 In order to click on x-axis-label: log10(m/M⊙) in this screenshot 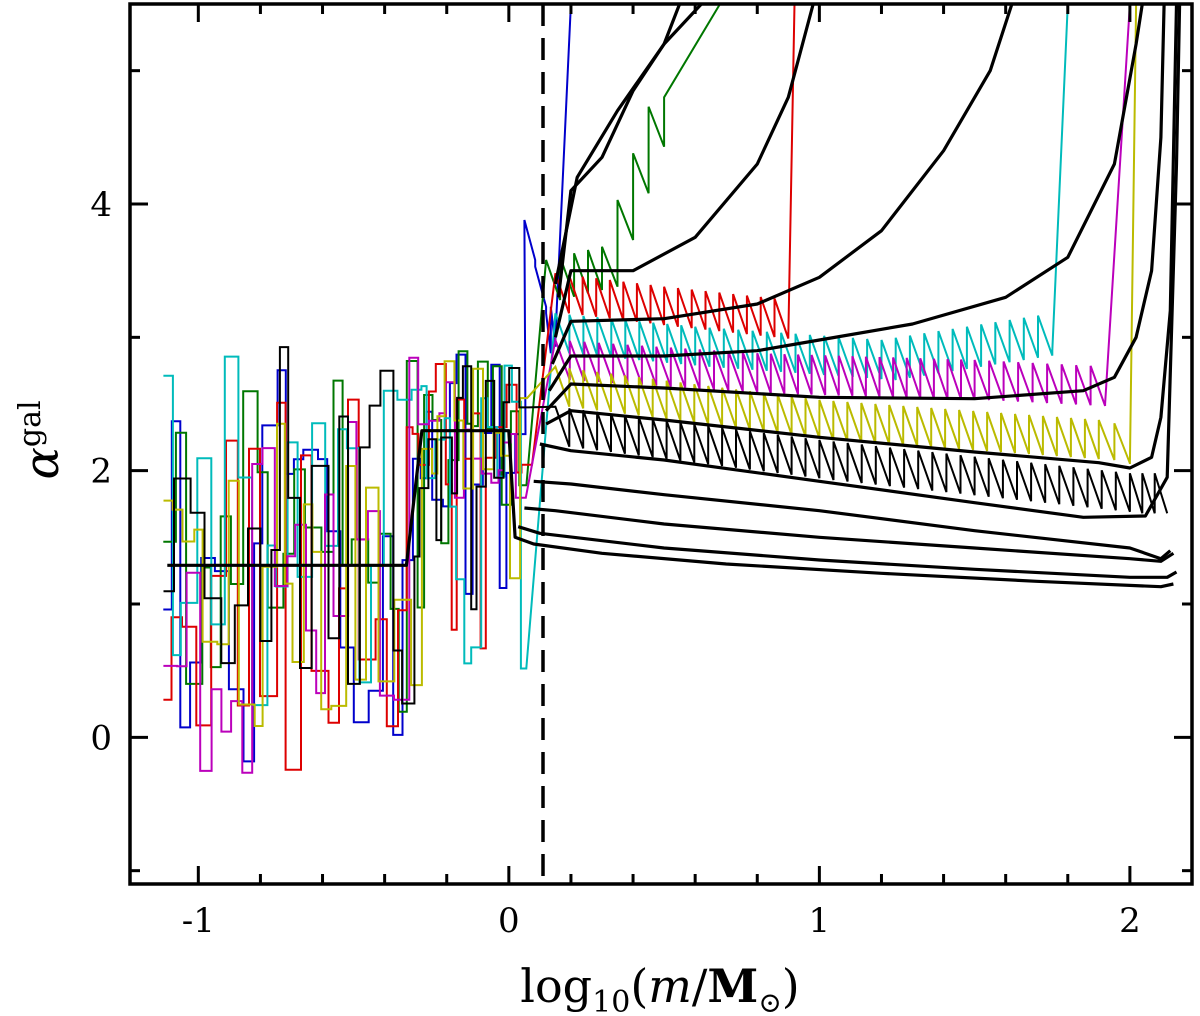, I will do `click(659, 987)`.